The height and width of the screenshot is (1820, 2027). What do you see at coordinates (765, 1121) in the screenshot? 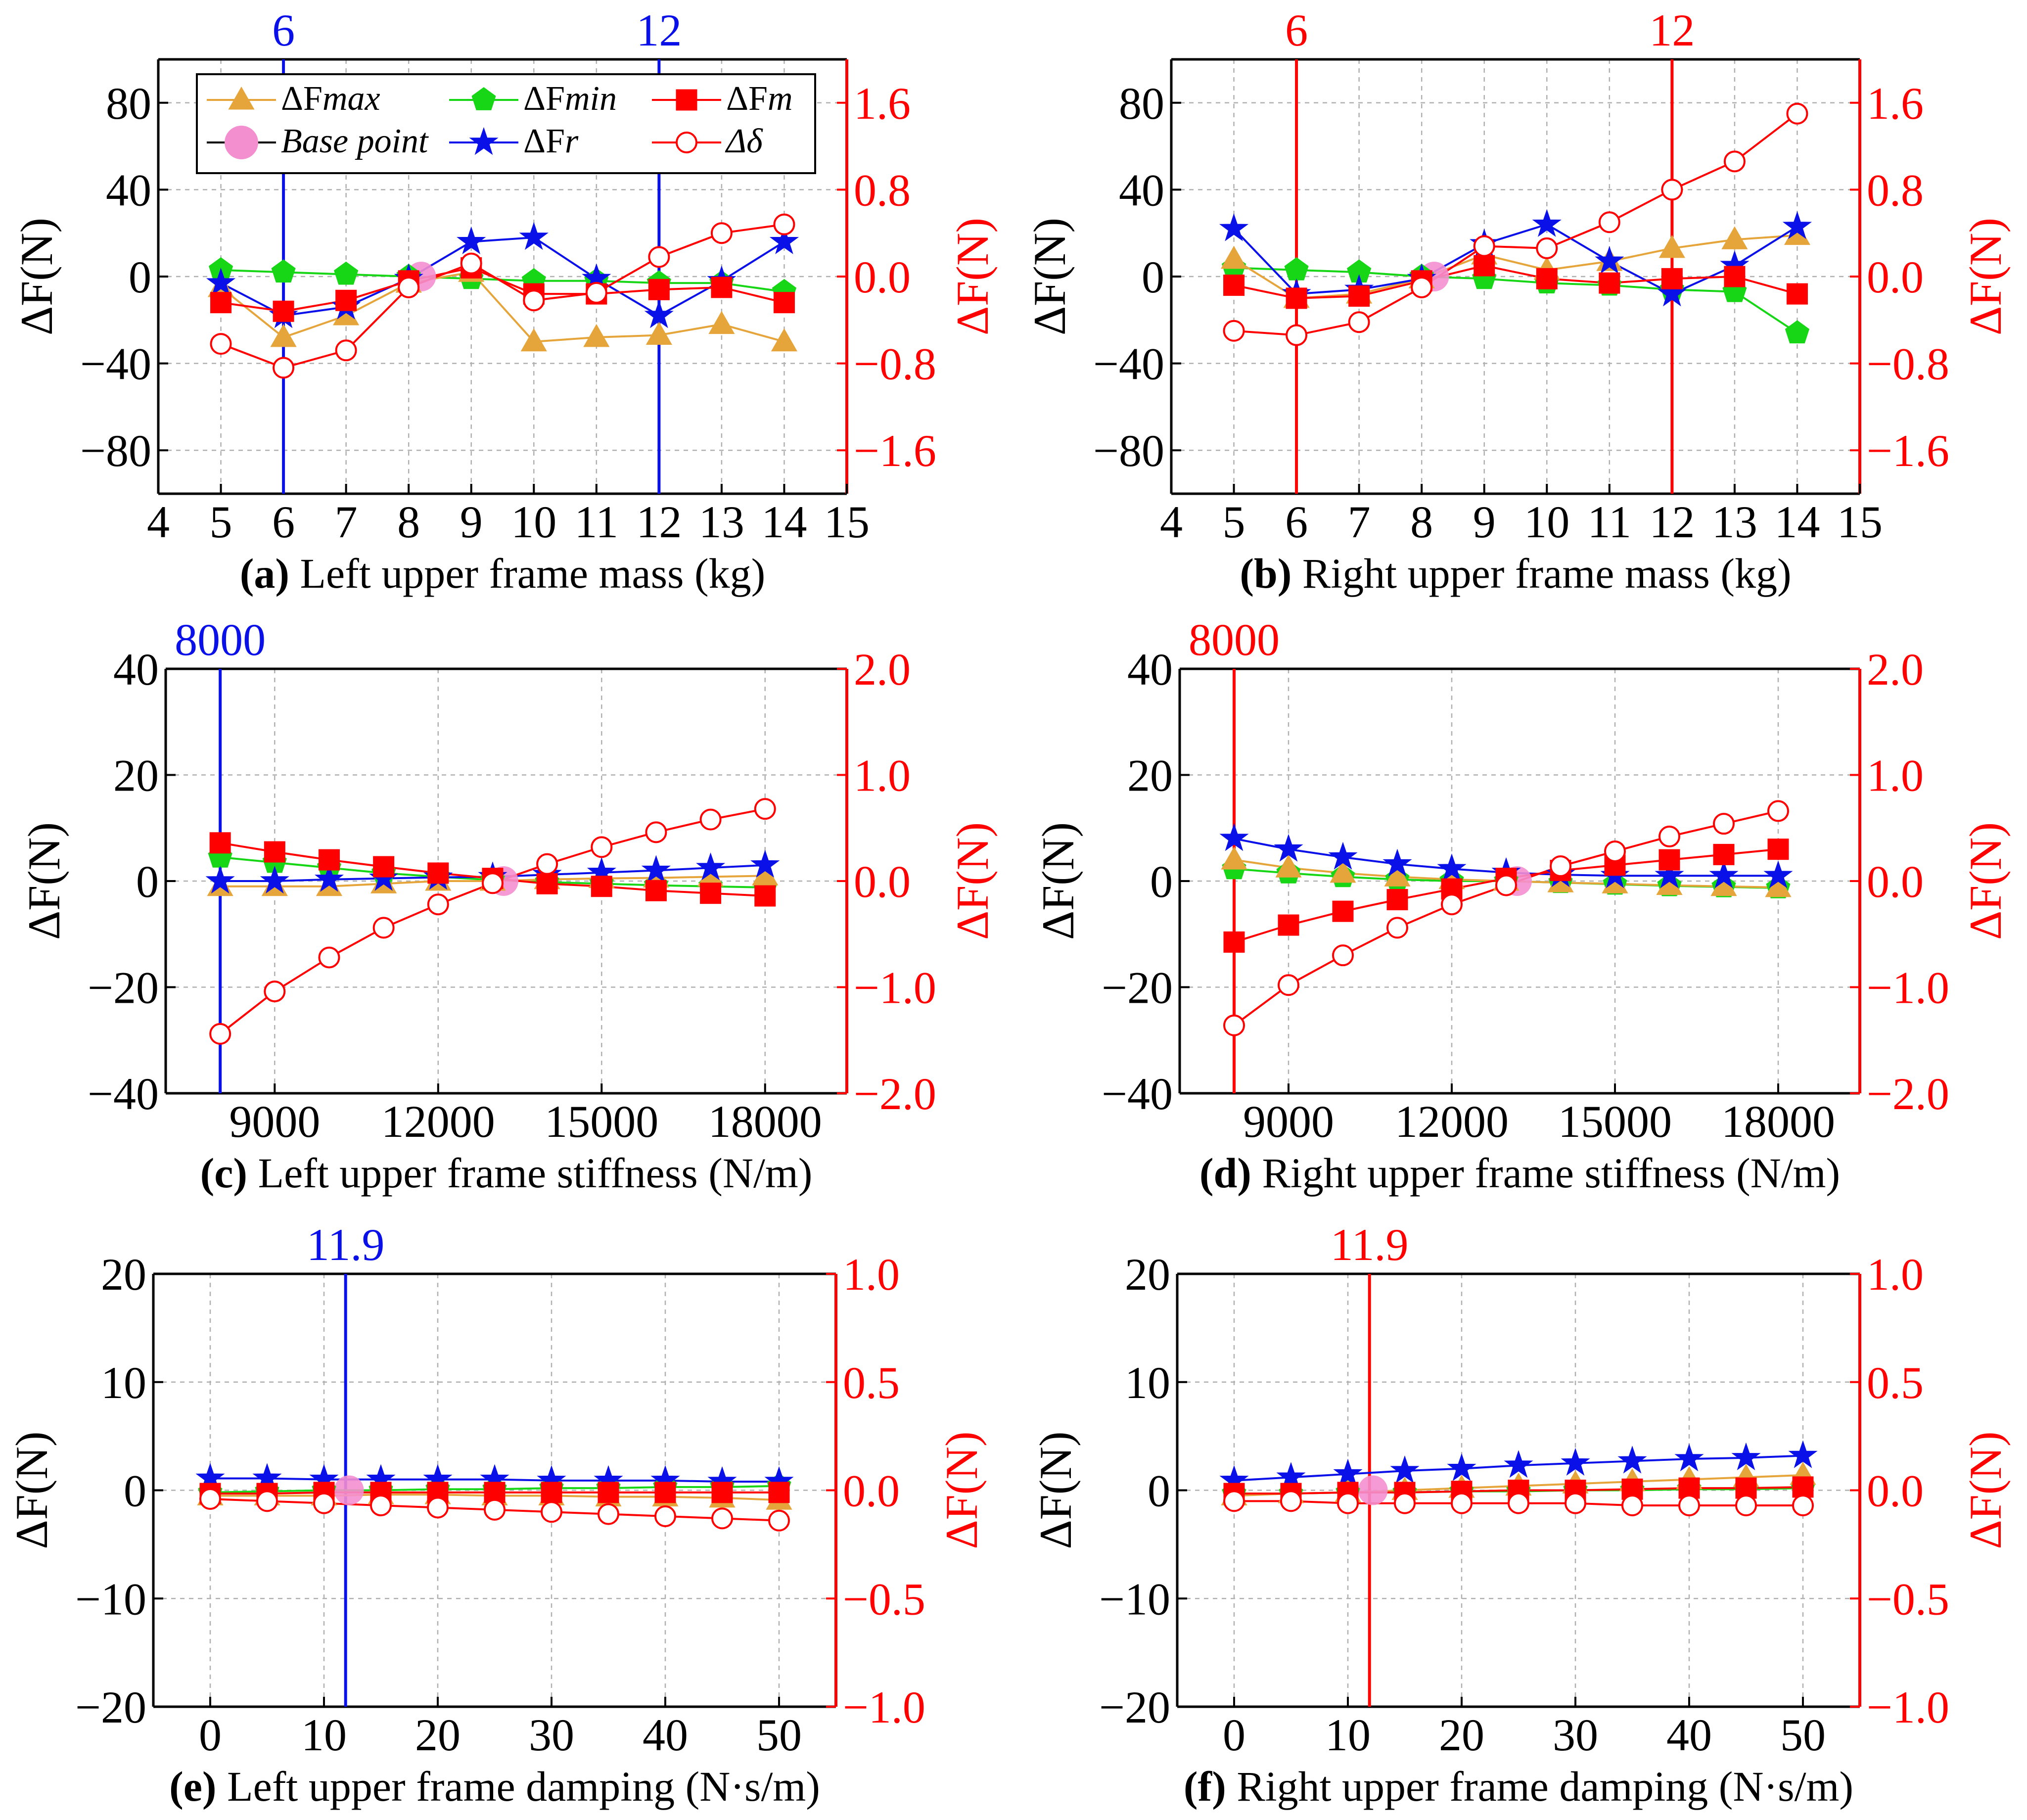
I see `x-tick-label: 18000` at bounding box center [765, 1121].